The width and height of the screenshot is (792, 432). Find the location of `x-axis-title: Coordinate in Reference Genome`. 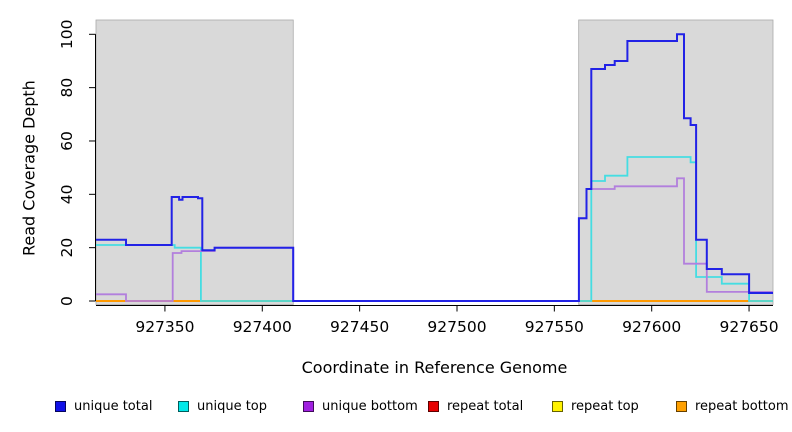

x-axis-title: Coordinate in Reference Genome is located at coordinates (434, 367).